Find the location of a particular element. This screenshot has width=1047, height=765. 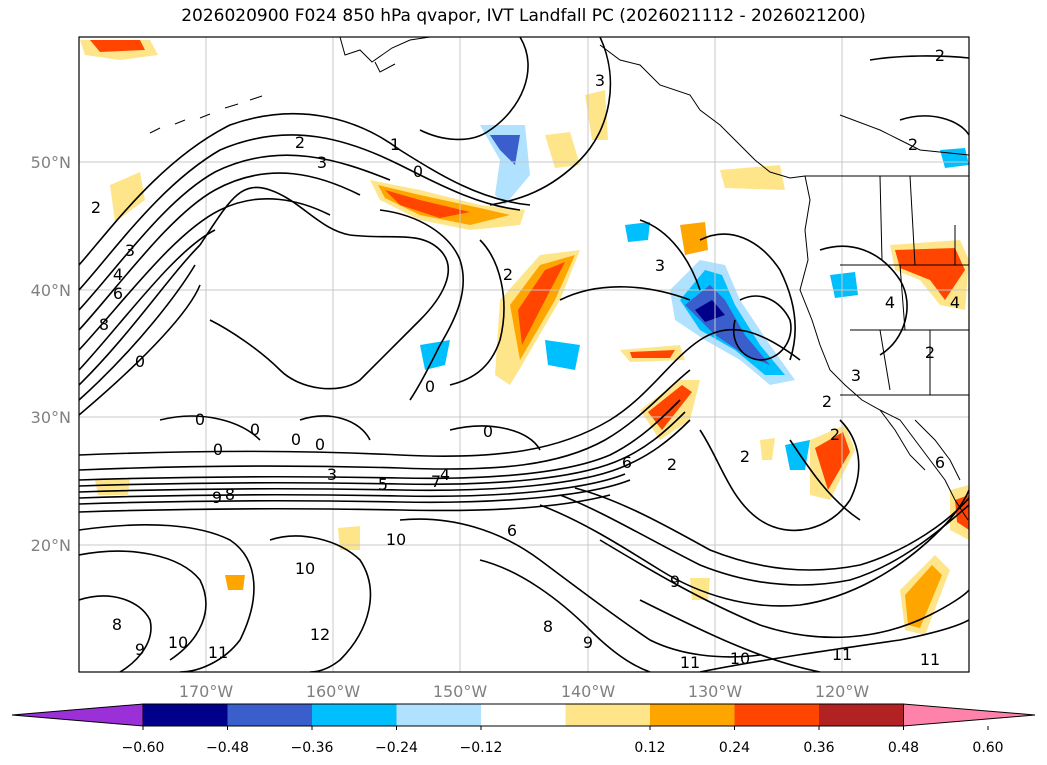

longitude-label: 130°W is located at coordinates (715, 691).